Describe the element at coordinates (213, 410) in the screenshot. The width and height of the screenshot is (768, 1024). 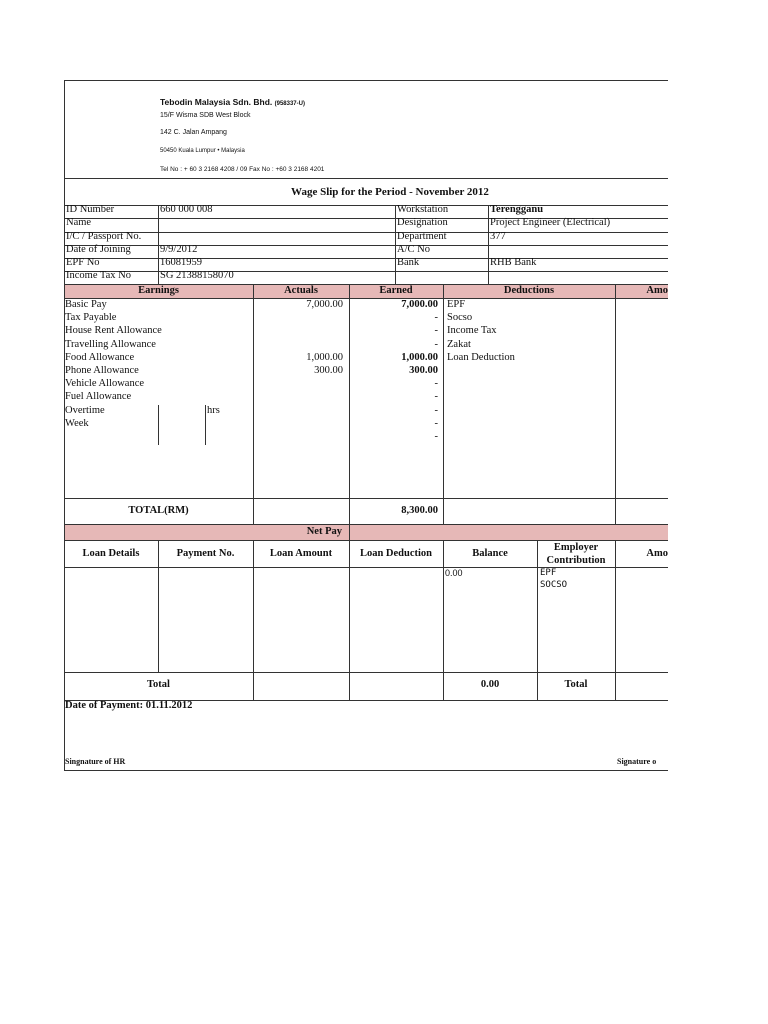
I see `overtime-hrs-unit: hrs` at that location.